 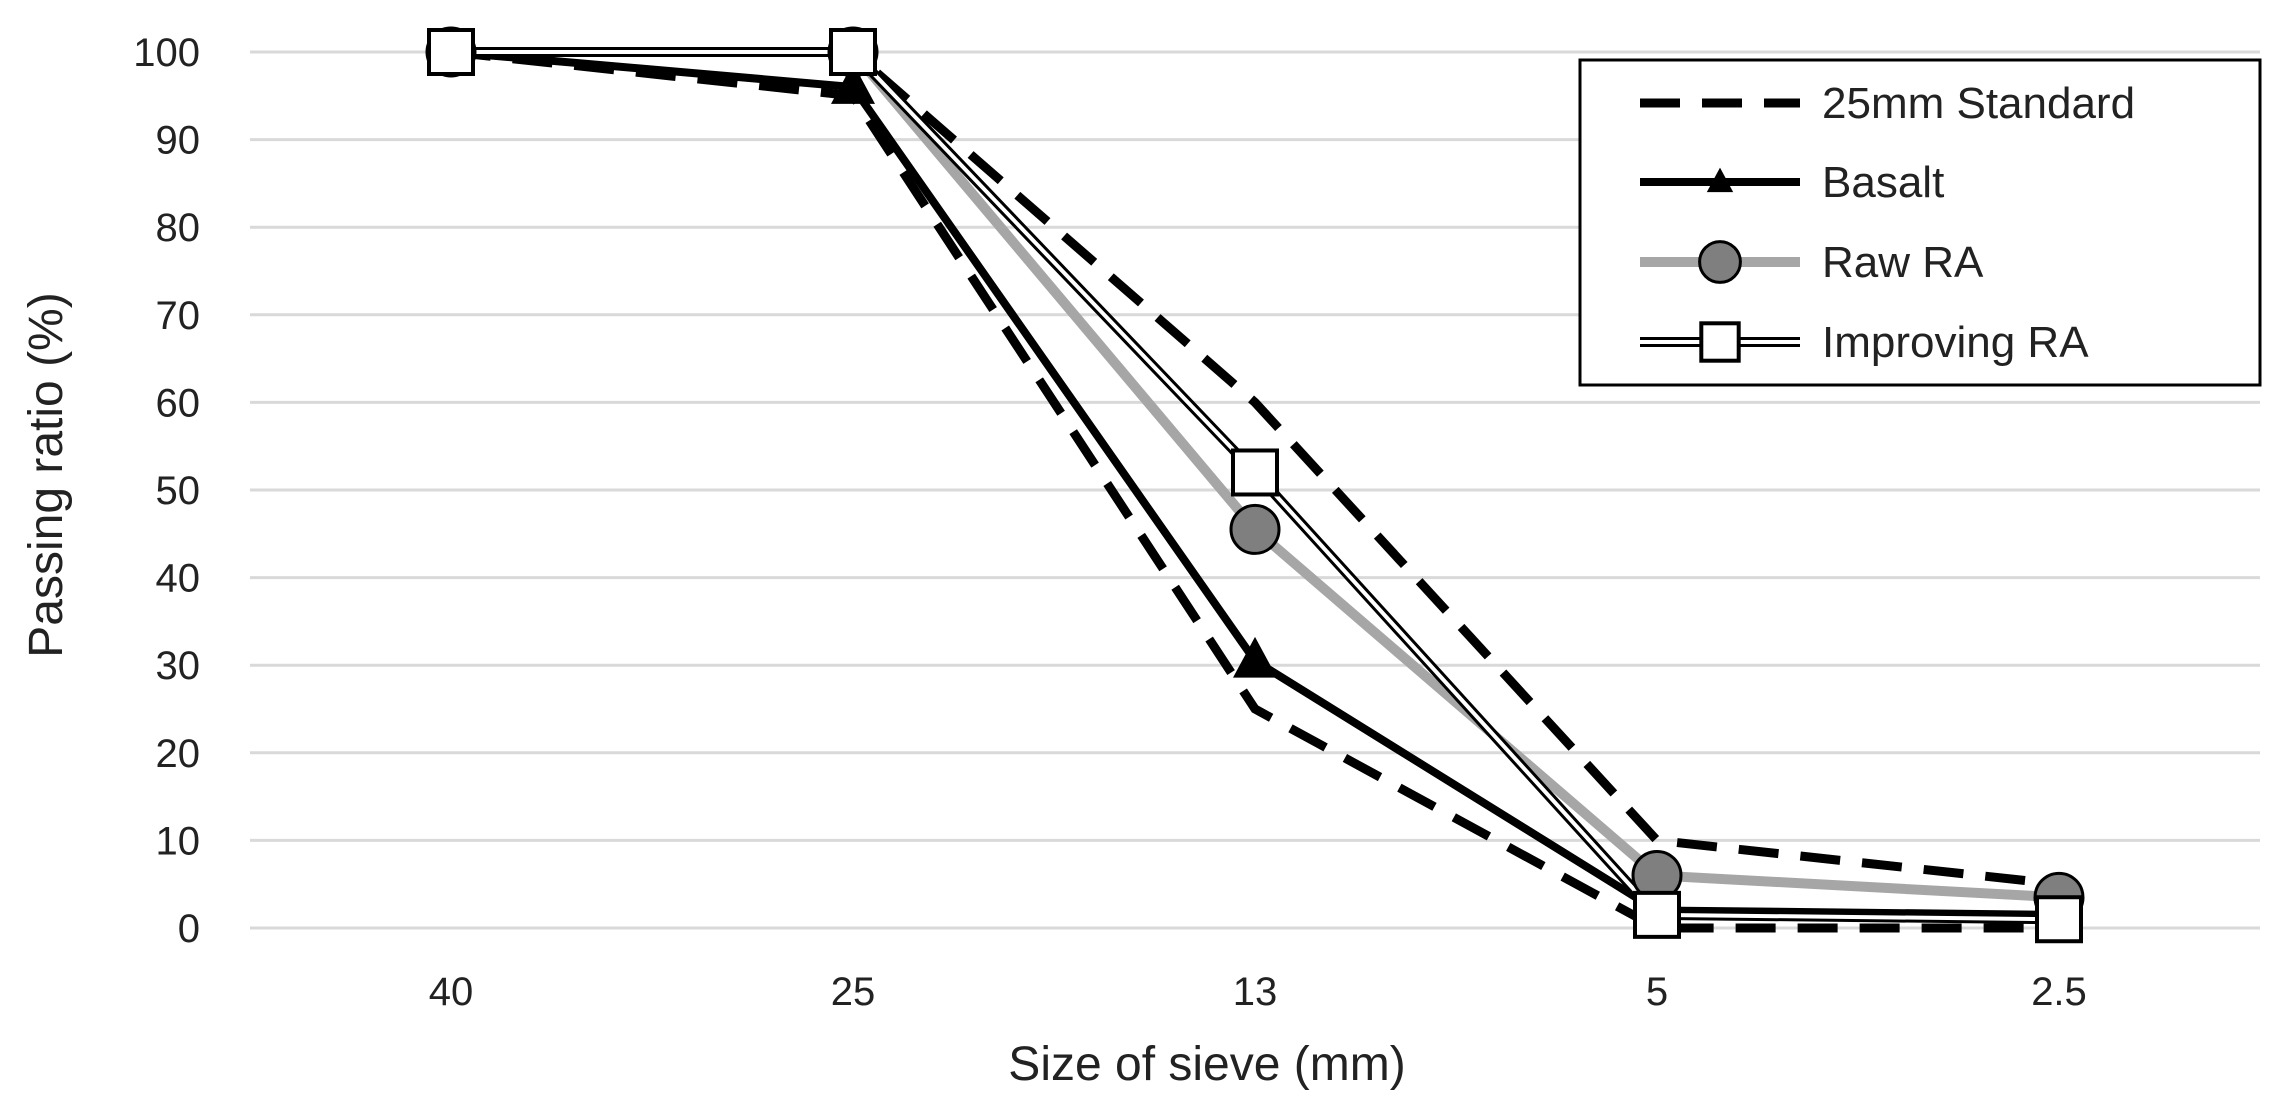 I want to click on y-tick-0: 0, so click(x=189, y=929).